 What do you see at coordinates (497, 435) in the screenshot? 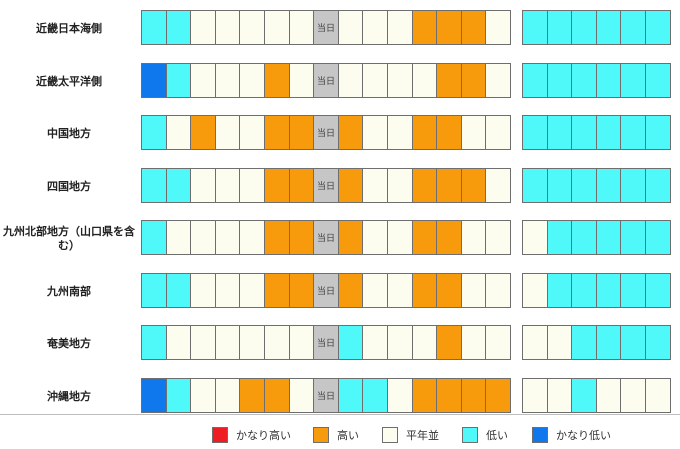
I see `legend-label: 低い` at bounding box center [497, 435].